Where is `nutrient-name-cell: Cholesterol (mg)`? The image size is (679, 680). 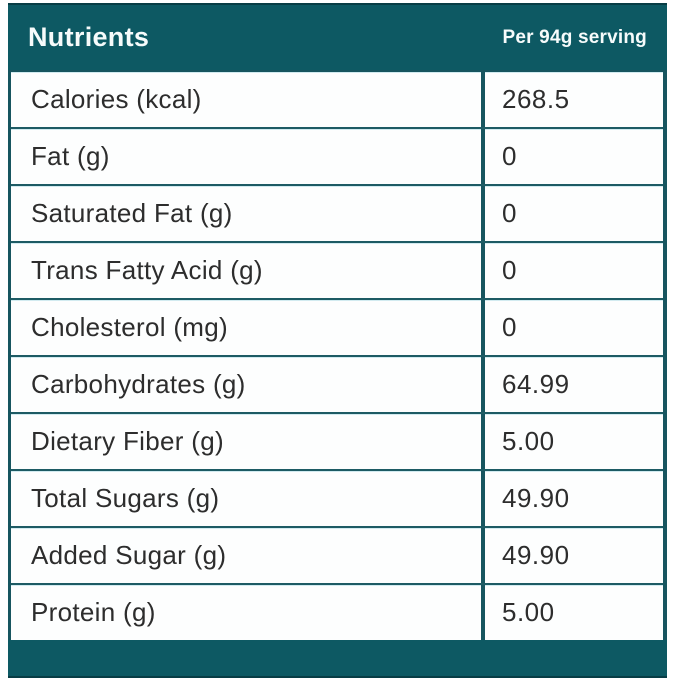 nutrient-name-cell: Cholesterol (mg) is located at coordinates (129, 327).